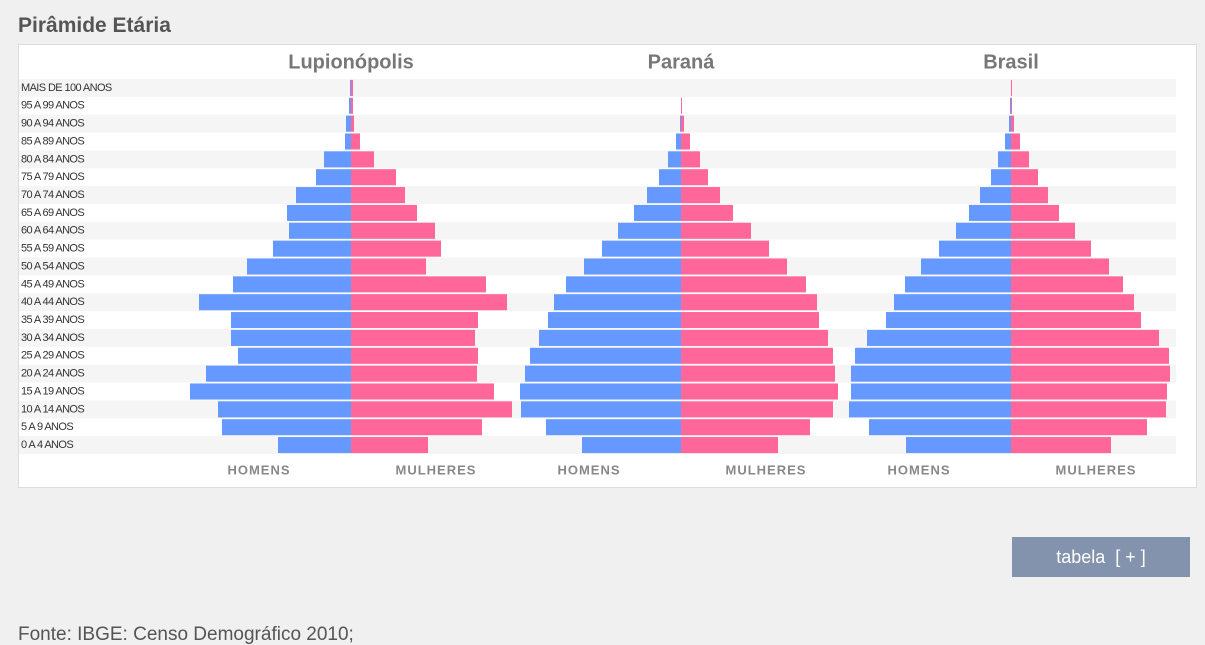 This screenshot has height=645, width=1205. What do you see at coordinates (66, 88) in the screenshot?
I see `category-label: MAIS DE 100 ANOS` at bounding box center [66, 88].